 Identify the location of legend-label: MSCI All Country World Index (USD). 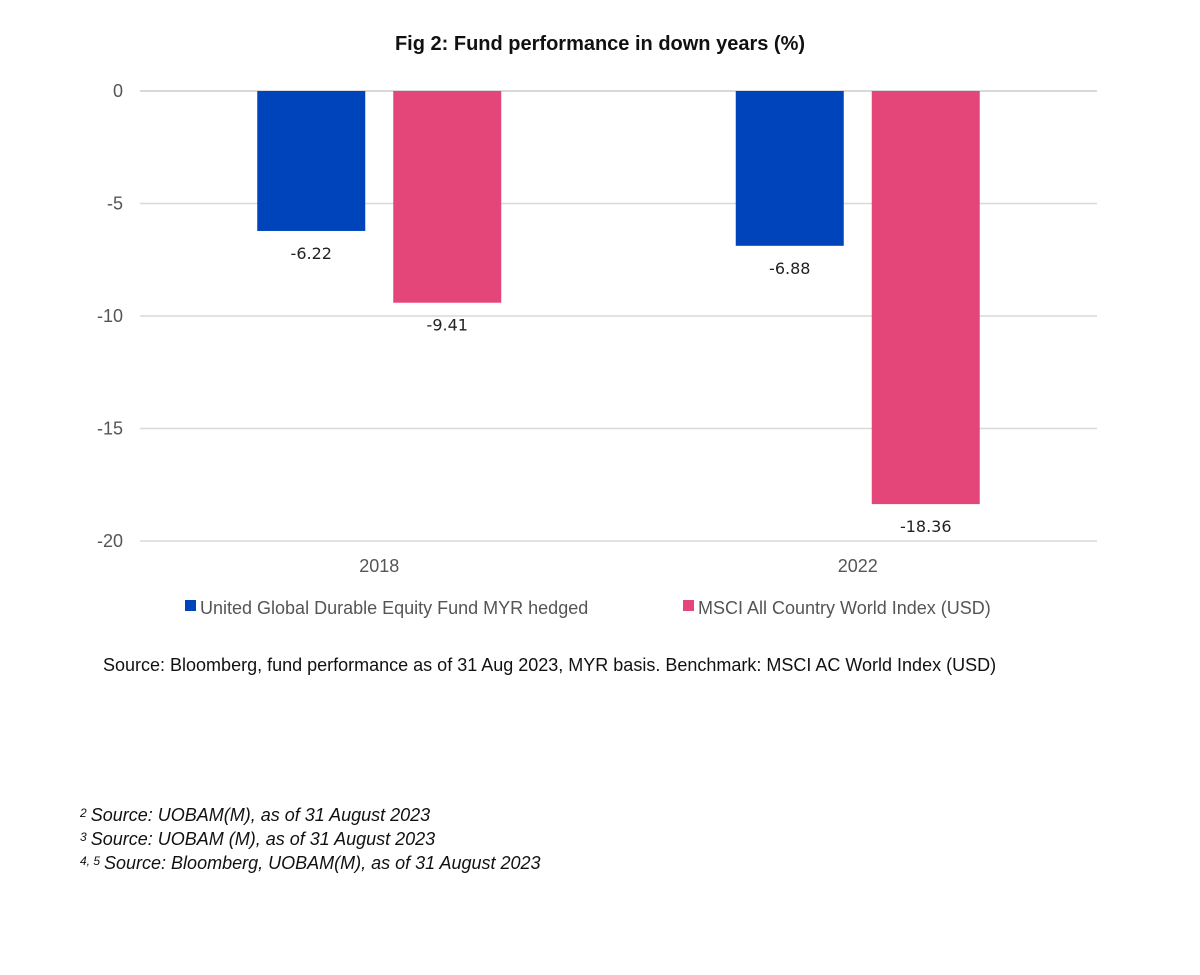
(844, 608).